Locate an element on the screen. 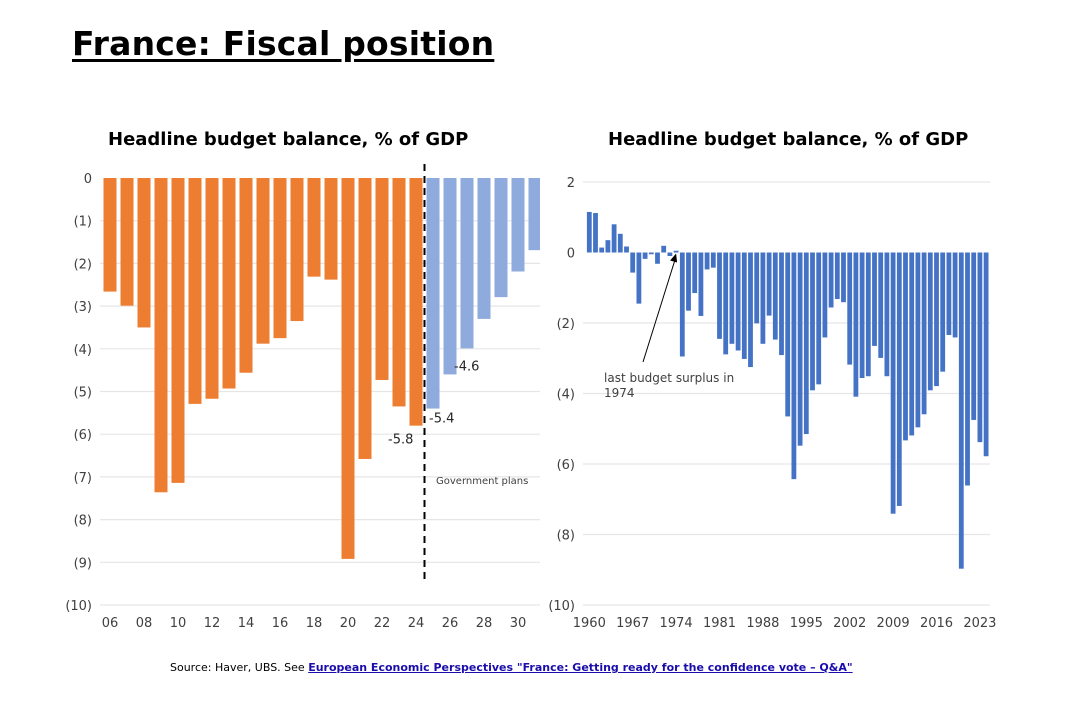  annotation-text: last budget surplus in is located at coordinates (669, 378).